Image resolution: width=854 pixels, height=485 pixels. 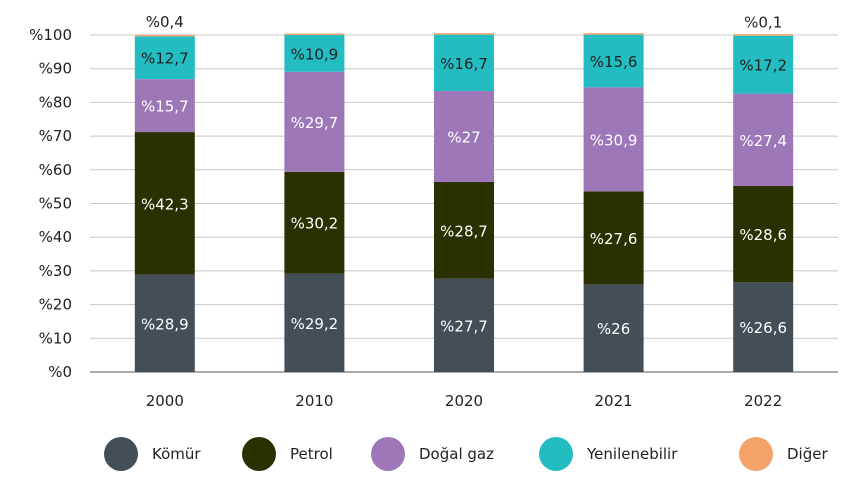 I want to click on legend-item: Doğal gaz, so click(x=432, y=454).